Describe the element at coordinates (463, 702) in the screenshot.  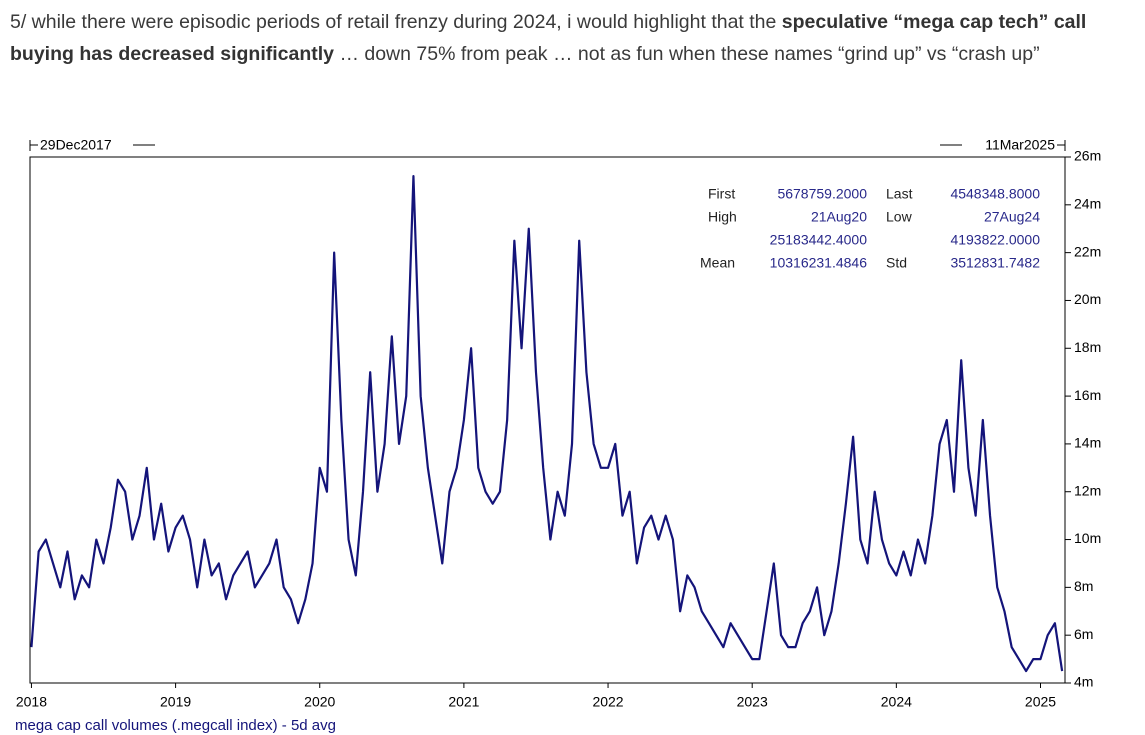
I see `x-tick-label: 2021` at that location.